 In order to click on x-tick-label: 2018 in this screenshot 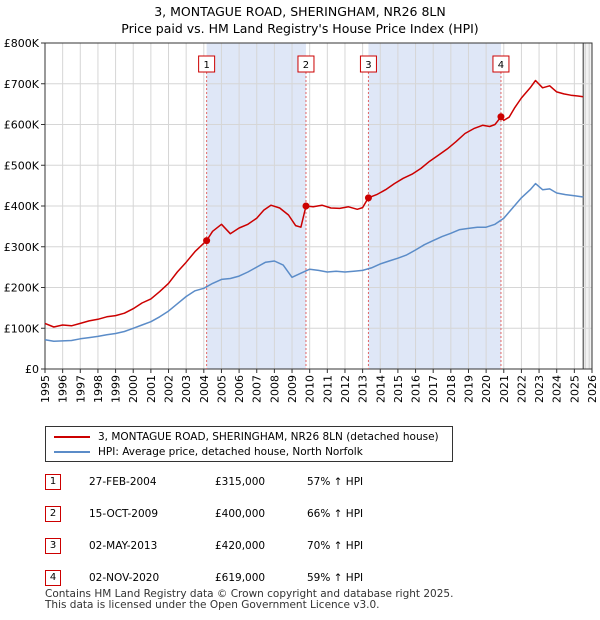, I will do `click(451, 389)`.